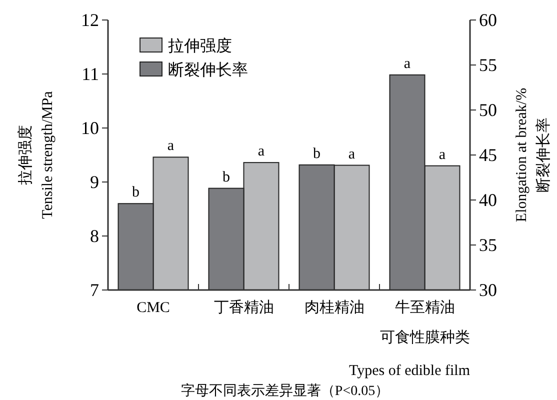  What do you see at coordinates (36, 154) in the screenshot?
I see `y-axis-title: 拉伸强度 Tensile strength/MPa` at bounding box center [36, 154].